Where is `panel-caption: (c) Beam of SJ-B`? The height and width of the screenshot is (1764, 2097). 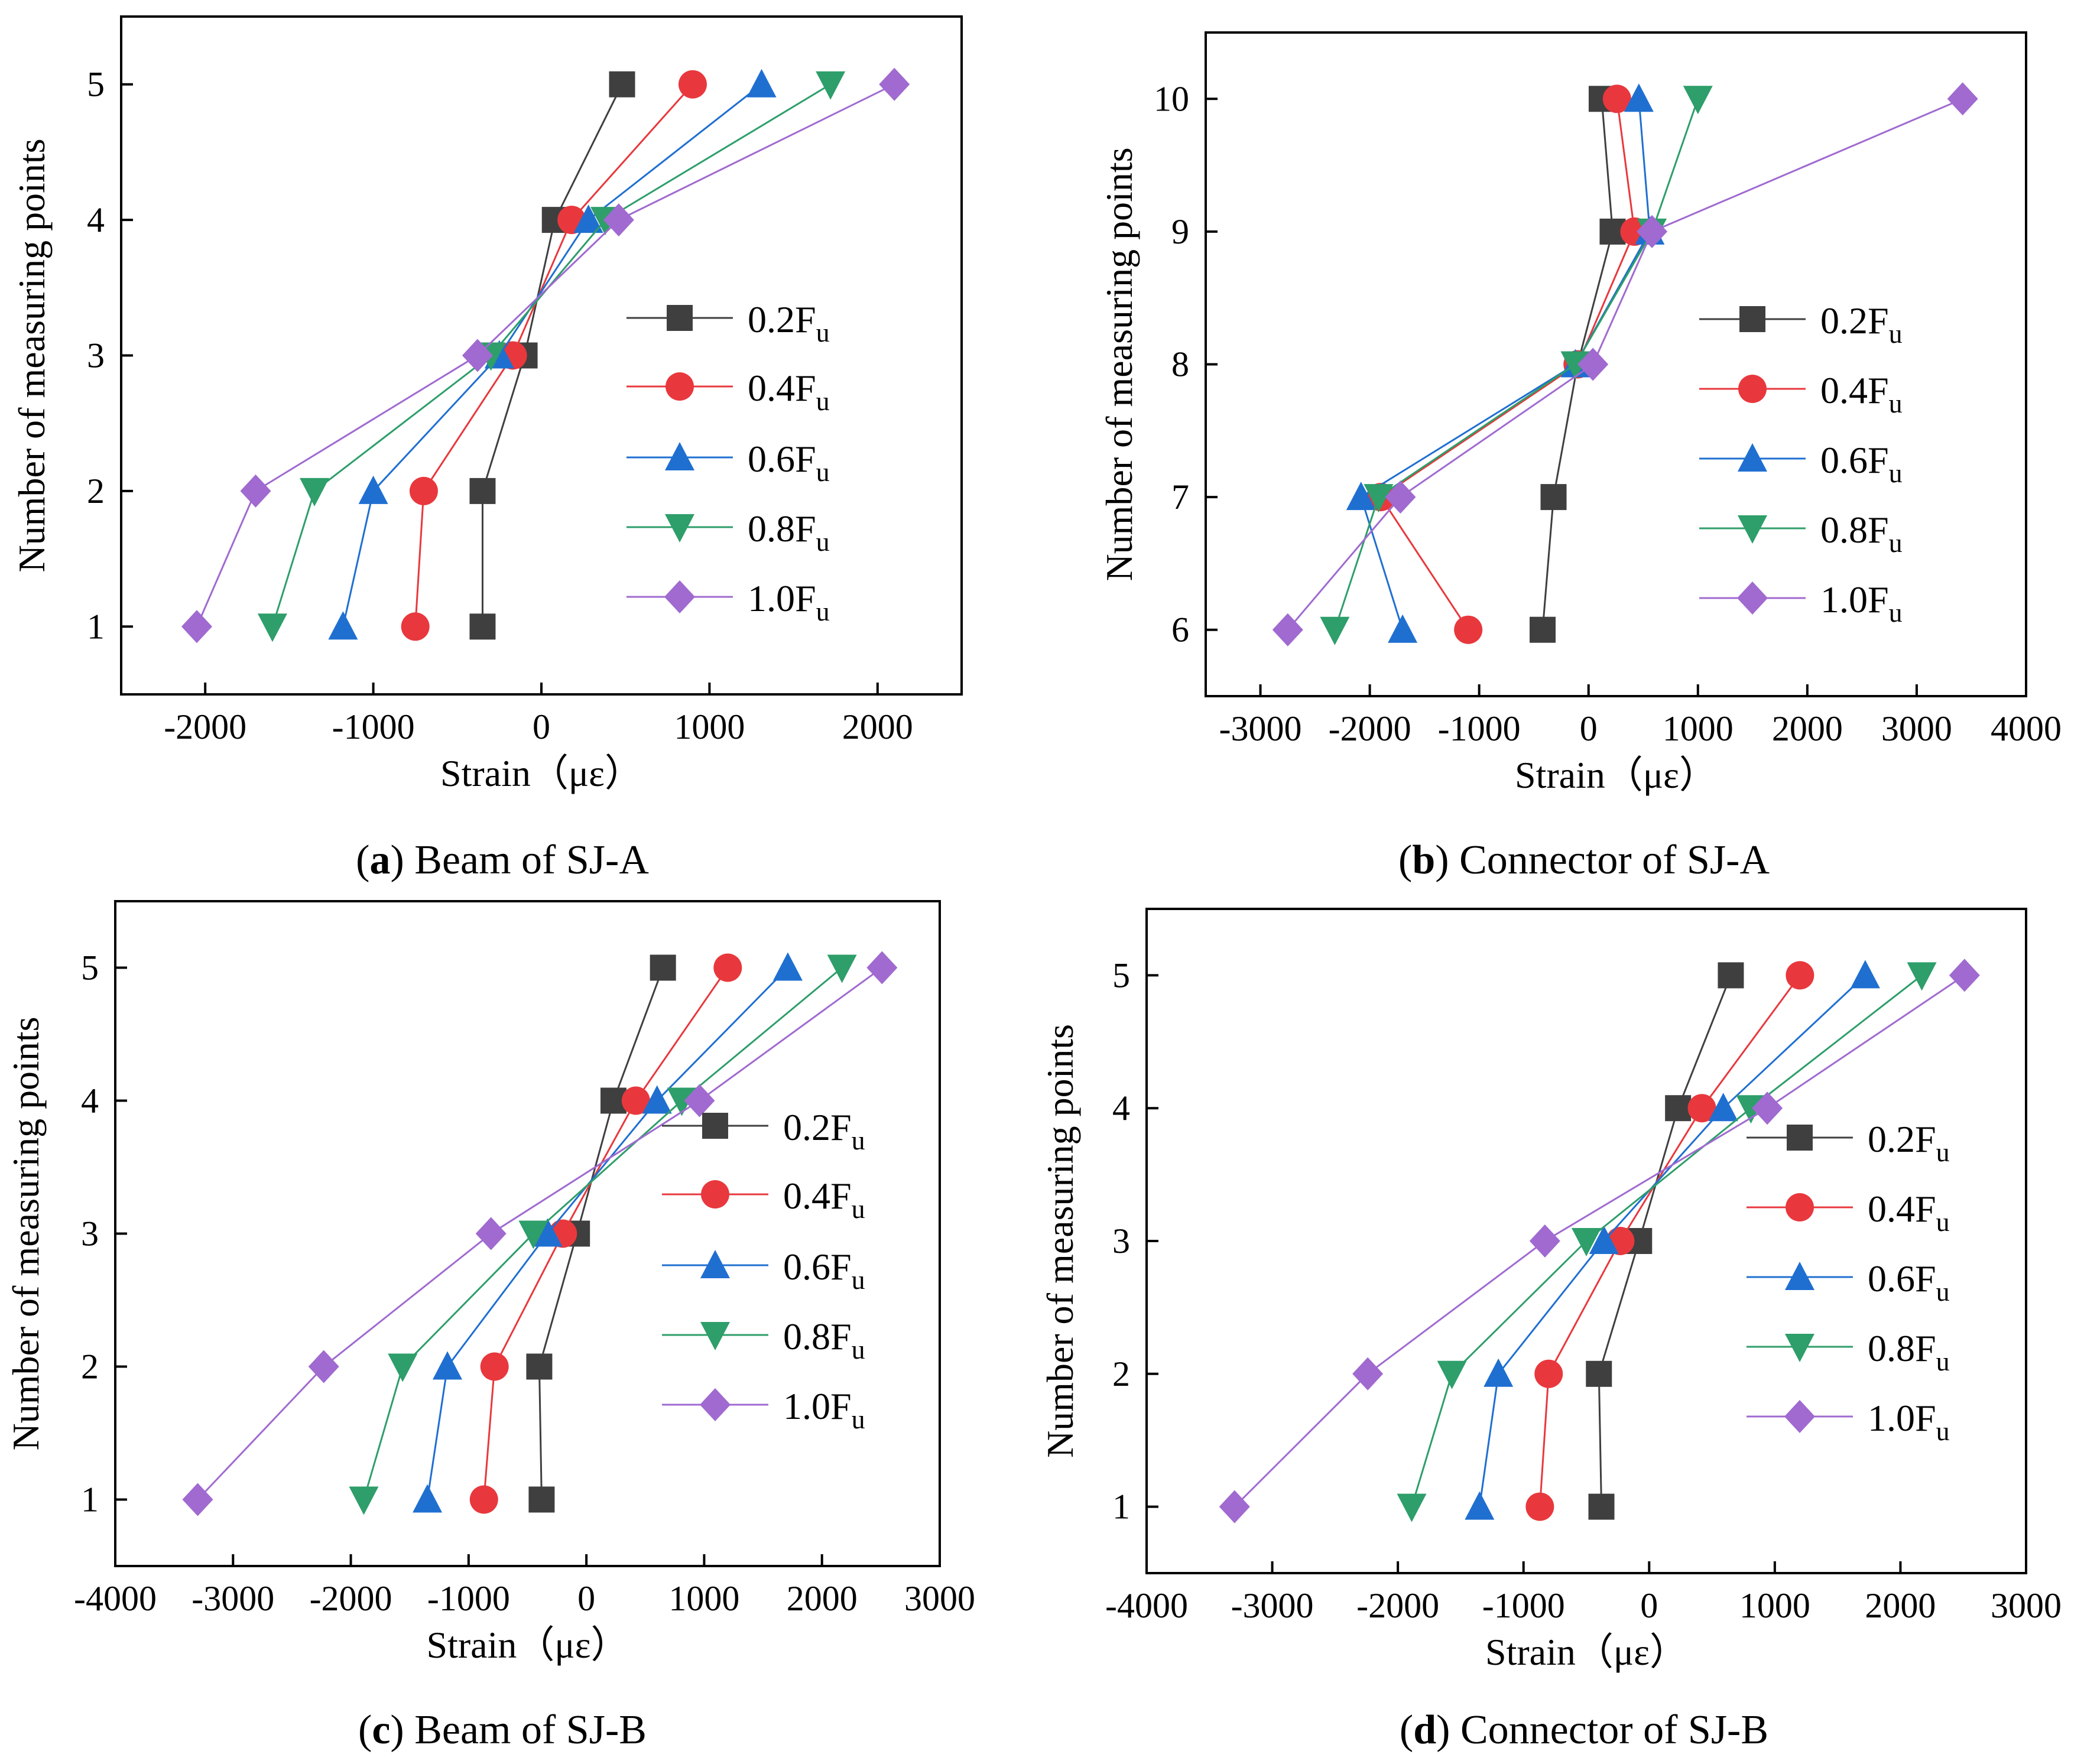
panel-caption: (c) Beam of SJ-B is located at coordinates (502, 1730).